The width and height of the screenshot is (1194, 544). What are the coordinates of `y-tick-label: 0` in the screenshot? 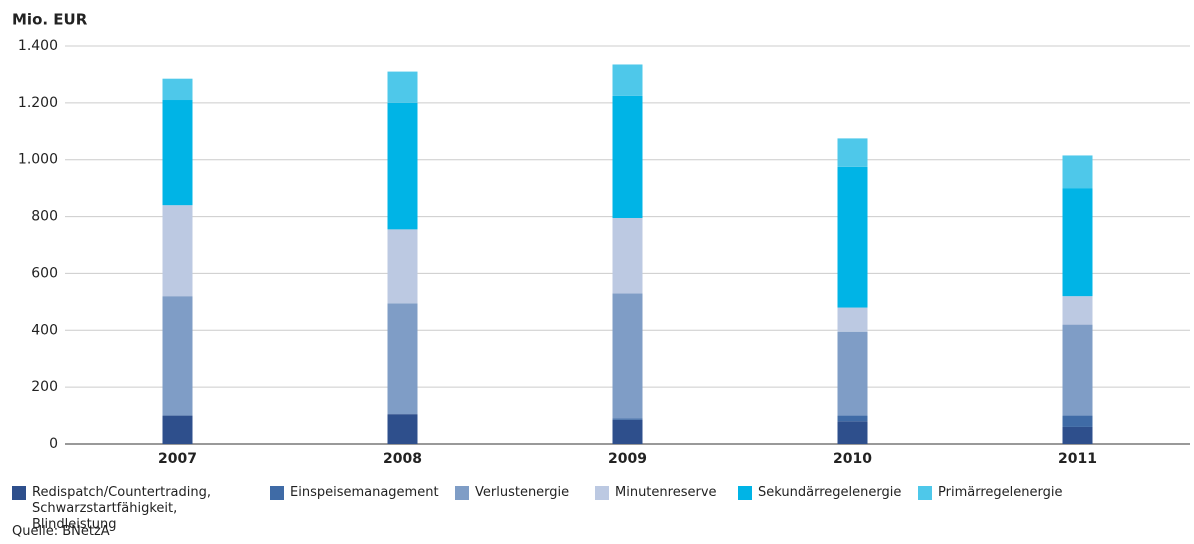 It's located at (53, 444).